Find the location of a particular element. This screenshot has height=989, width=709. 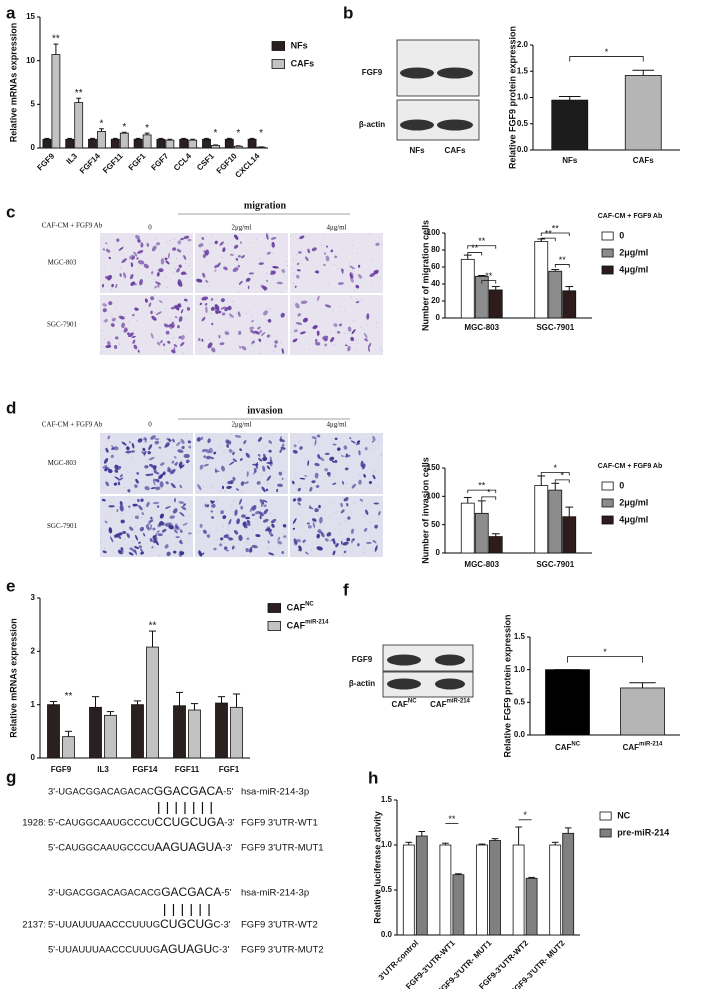

panel-label: c is located at coordinates (10, 211).